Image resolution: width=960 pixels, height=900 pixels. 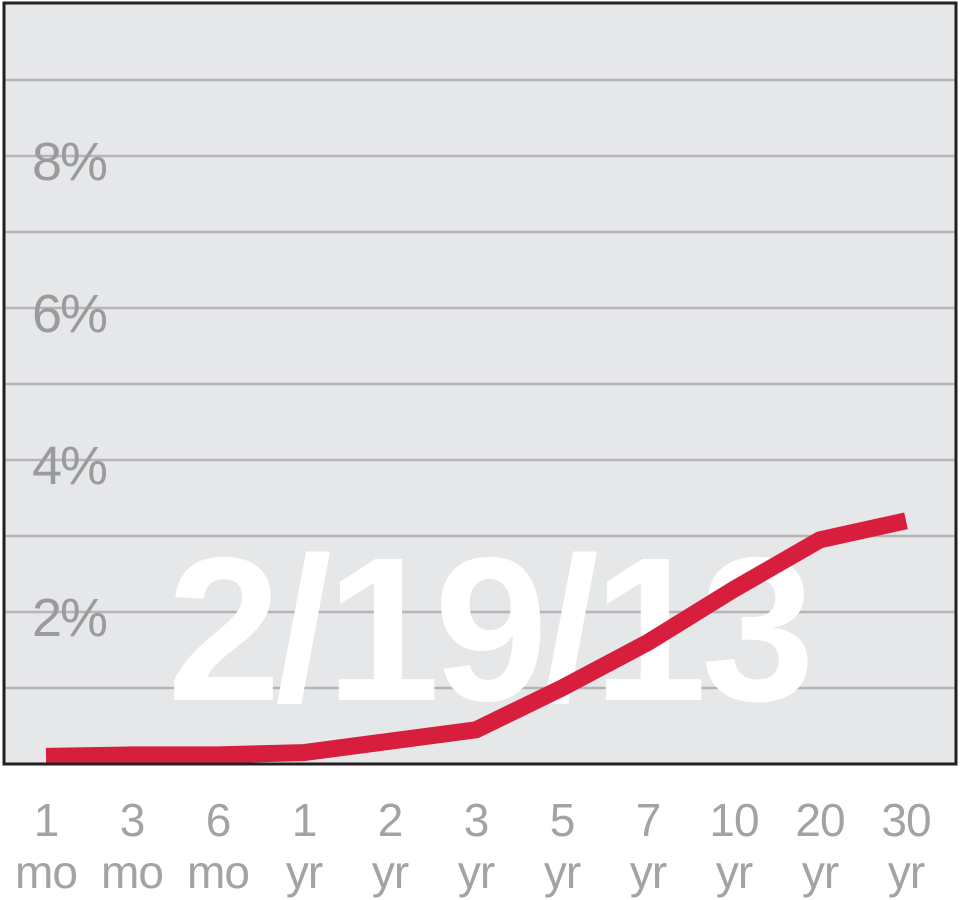 What do you see at coordinates (69, 162) in the screenshot?
I see `y-tick-label: 8%` at bounding box center [69, 162].